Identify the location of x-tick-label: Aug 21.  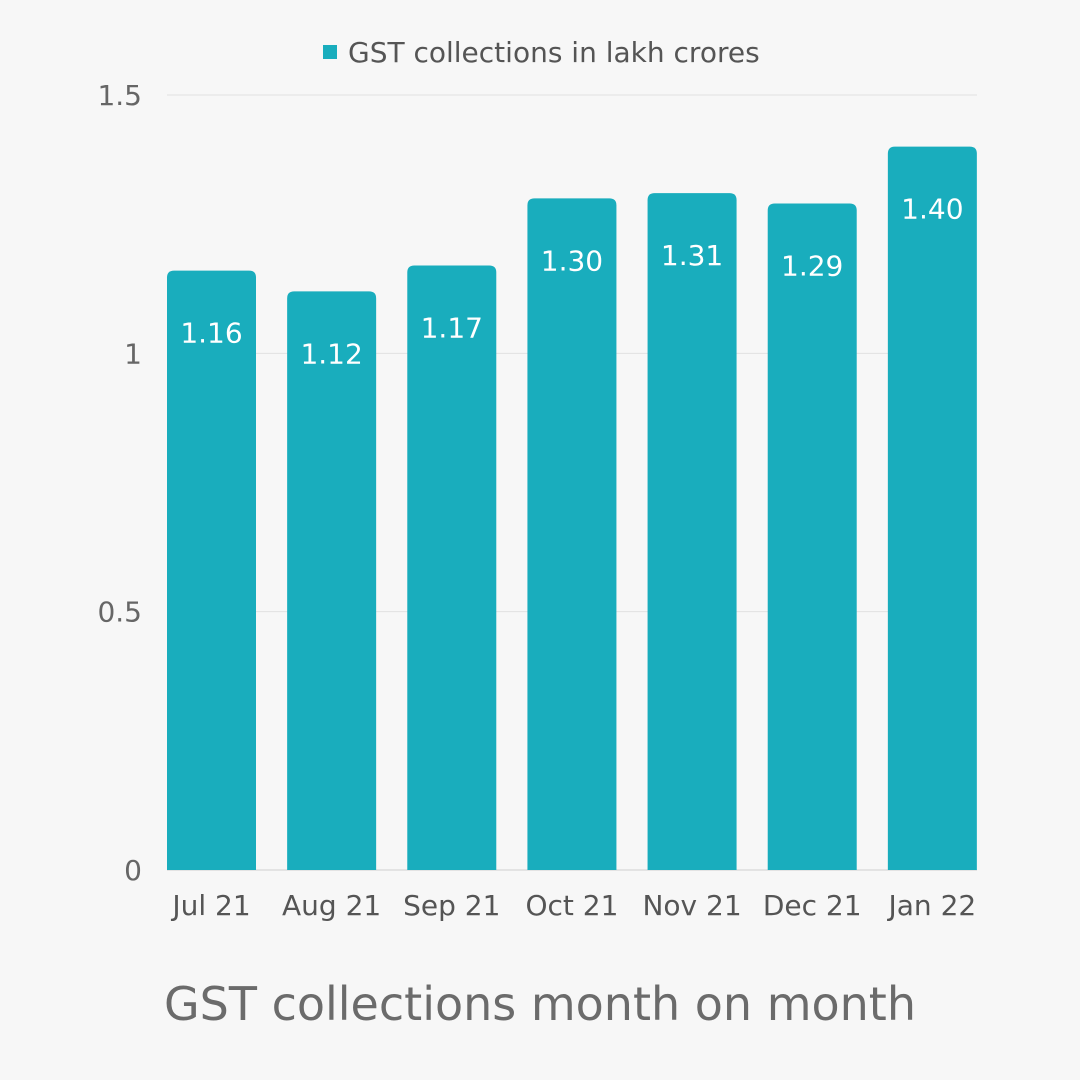
(331, 905).